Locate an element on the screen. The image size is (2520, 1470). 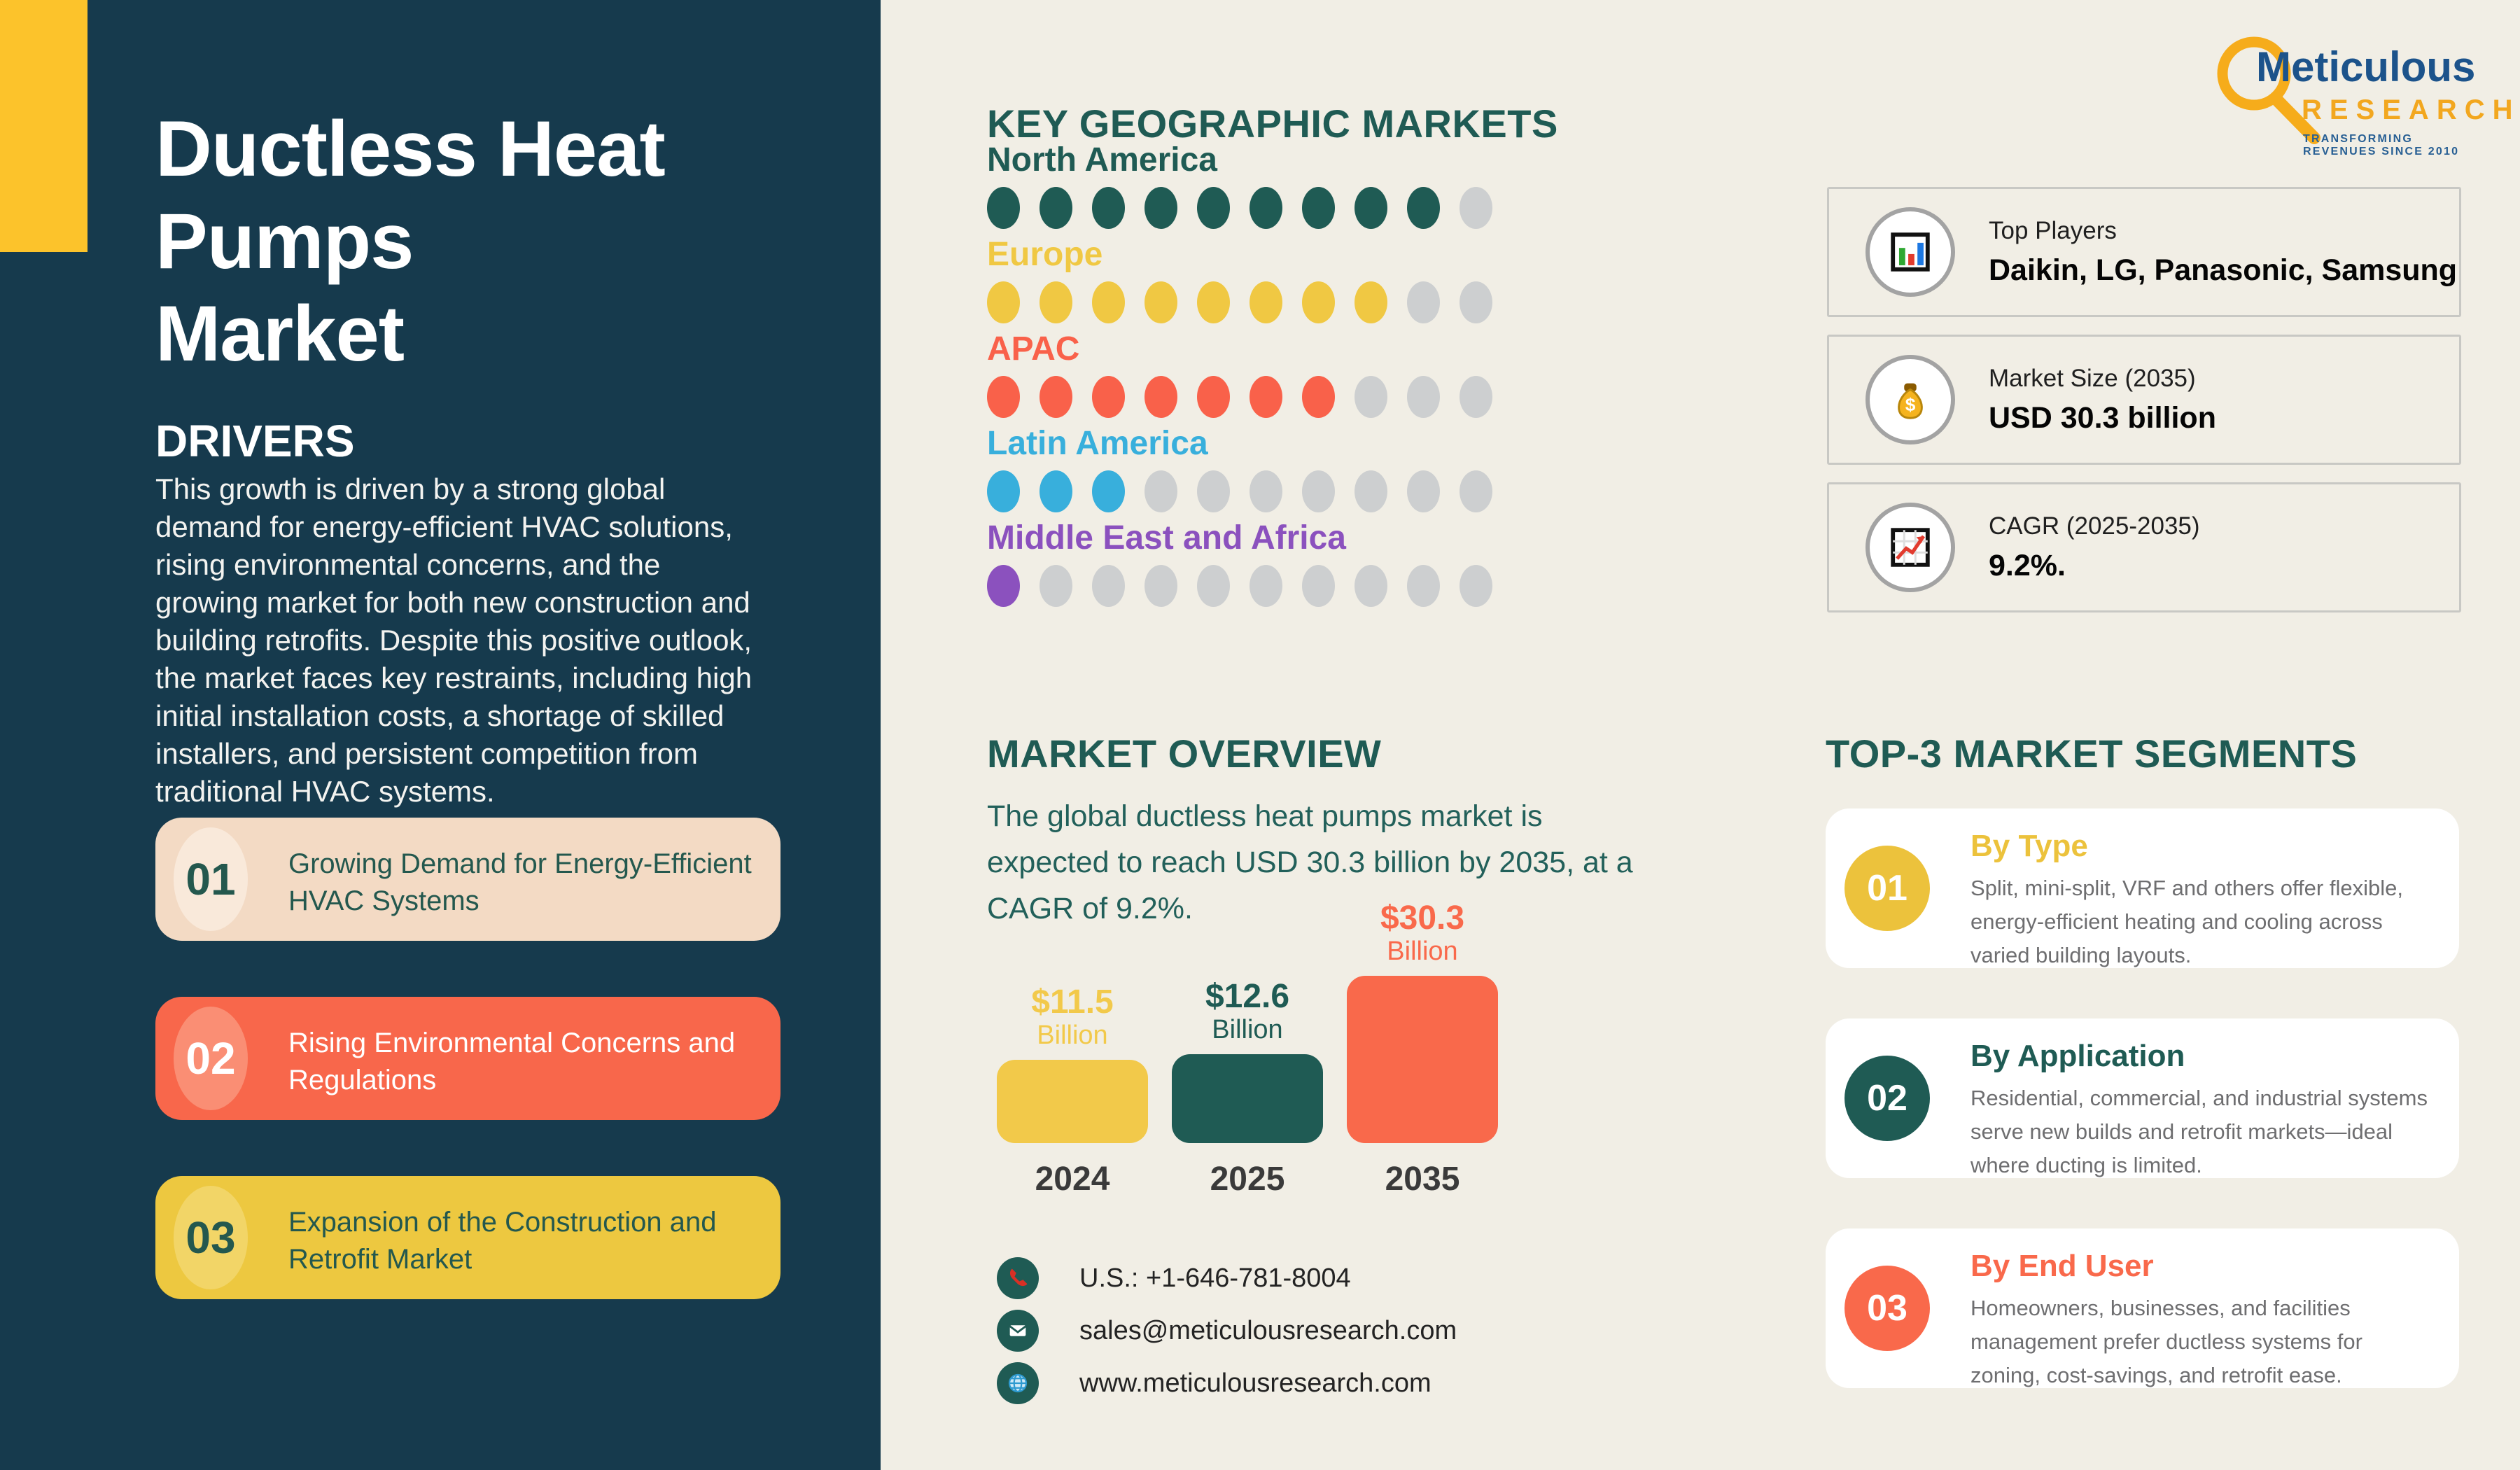
growth-chart-icon is located at coordinates (1910, 547).